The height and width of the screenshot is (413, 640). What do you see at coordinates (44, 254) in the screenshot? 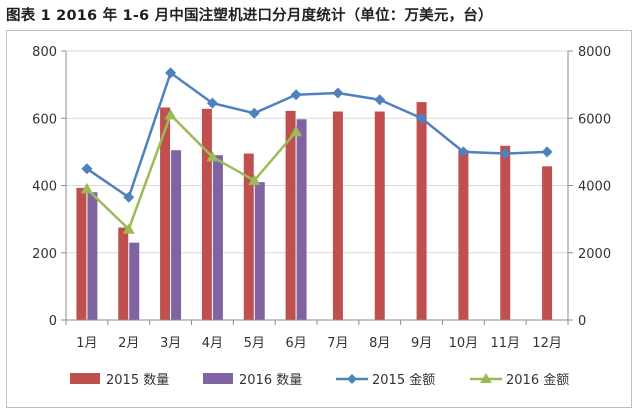
I see `left-tick-label: 200` at bounding box center [44, 254].